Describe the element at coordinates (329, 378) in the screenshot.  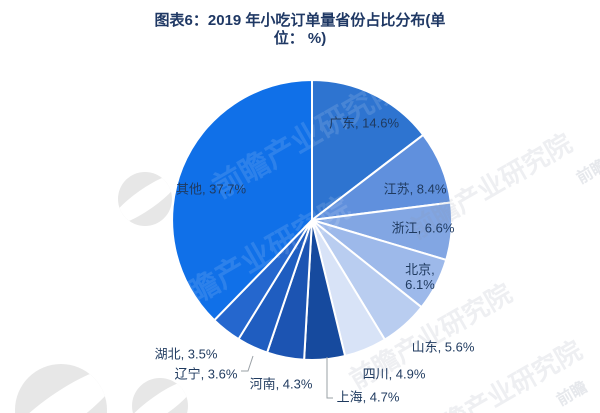
I see `leader-line-上海` at that location.